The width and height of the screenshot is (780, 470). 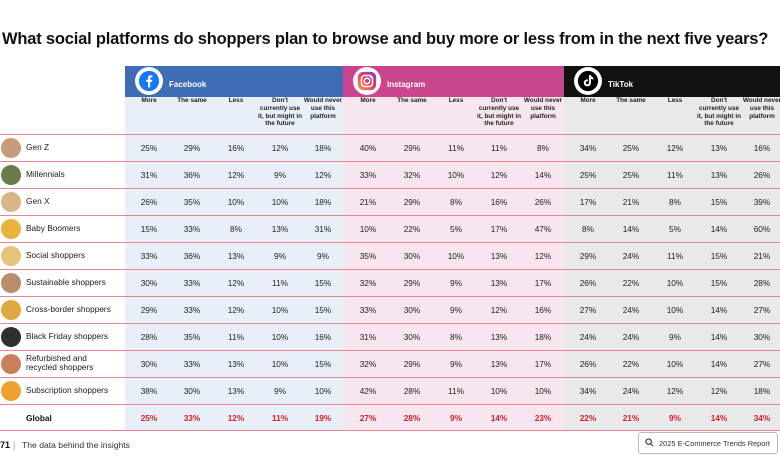 What do you see at coordinates (631, 364) in the screenshot?
I see `table-cell: 22%` at bounding box center [631, 364].